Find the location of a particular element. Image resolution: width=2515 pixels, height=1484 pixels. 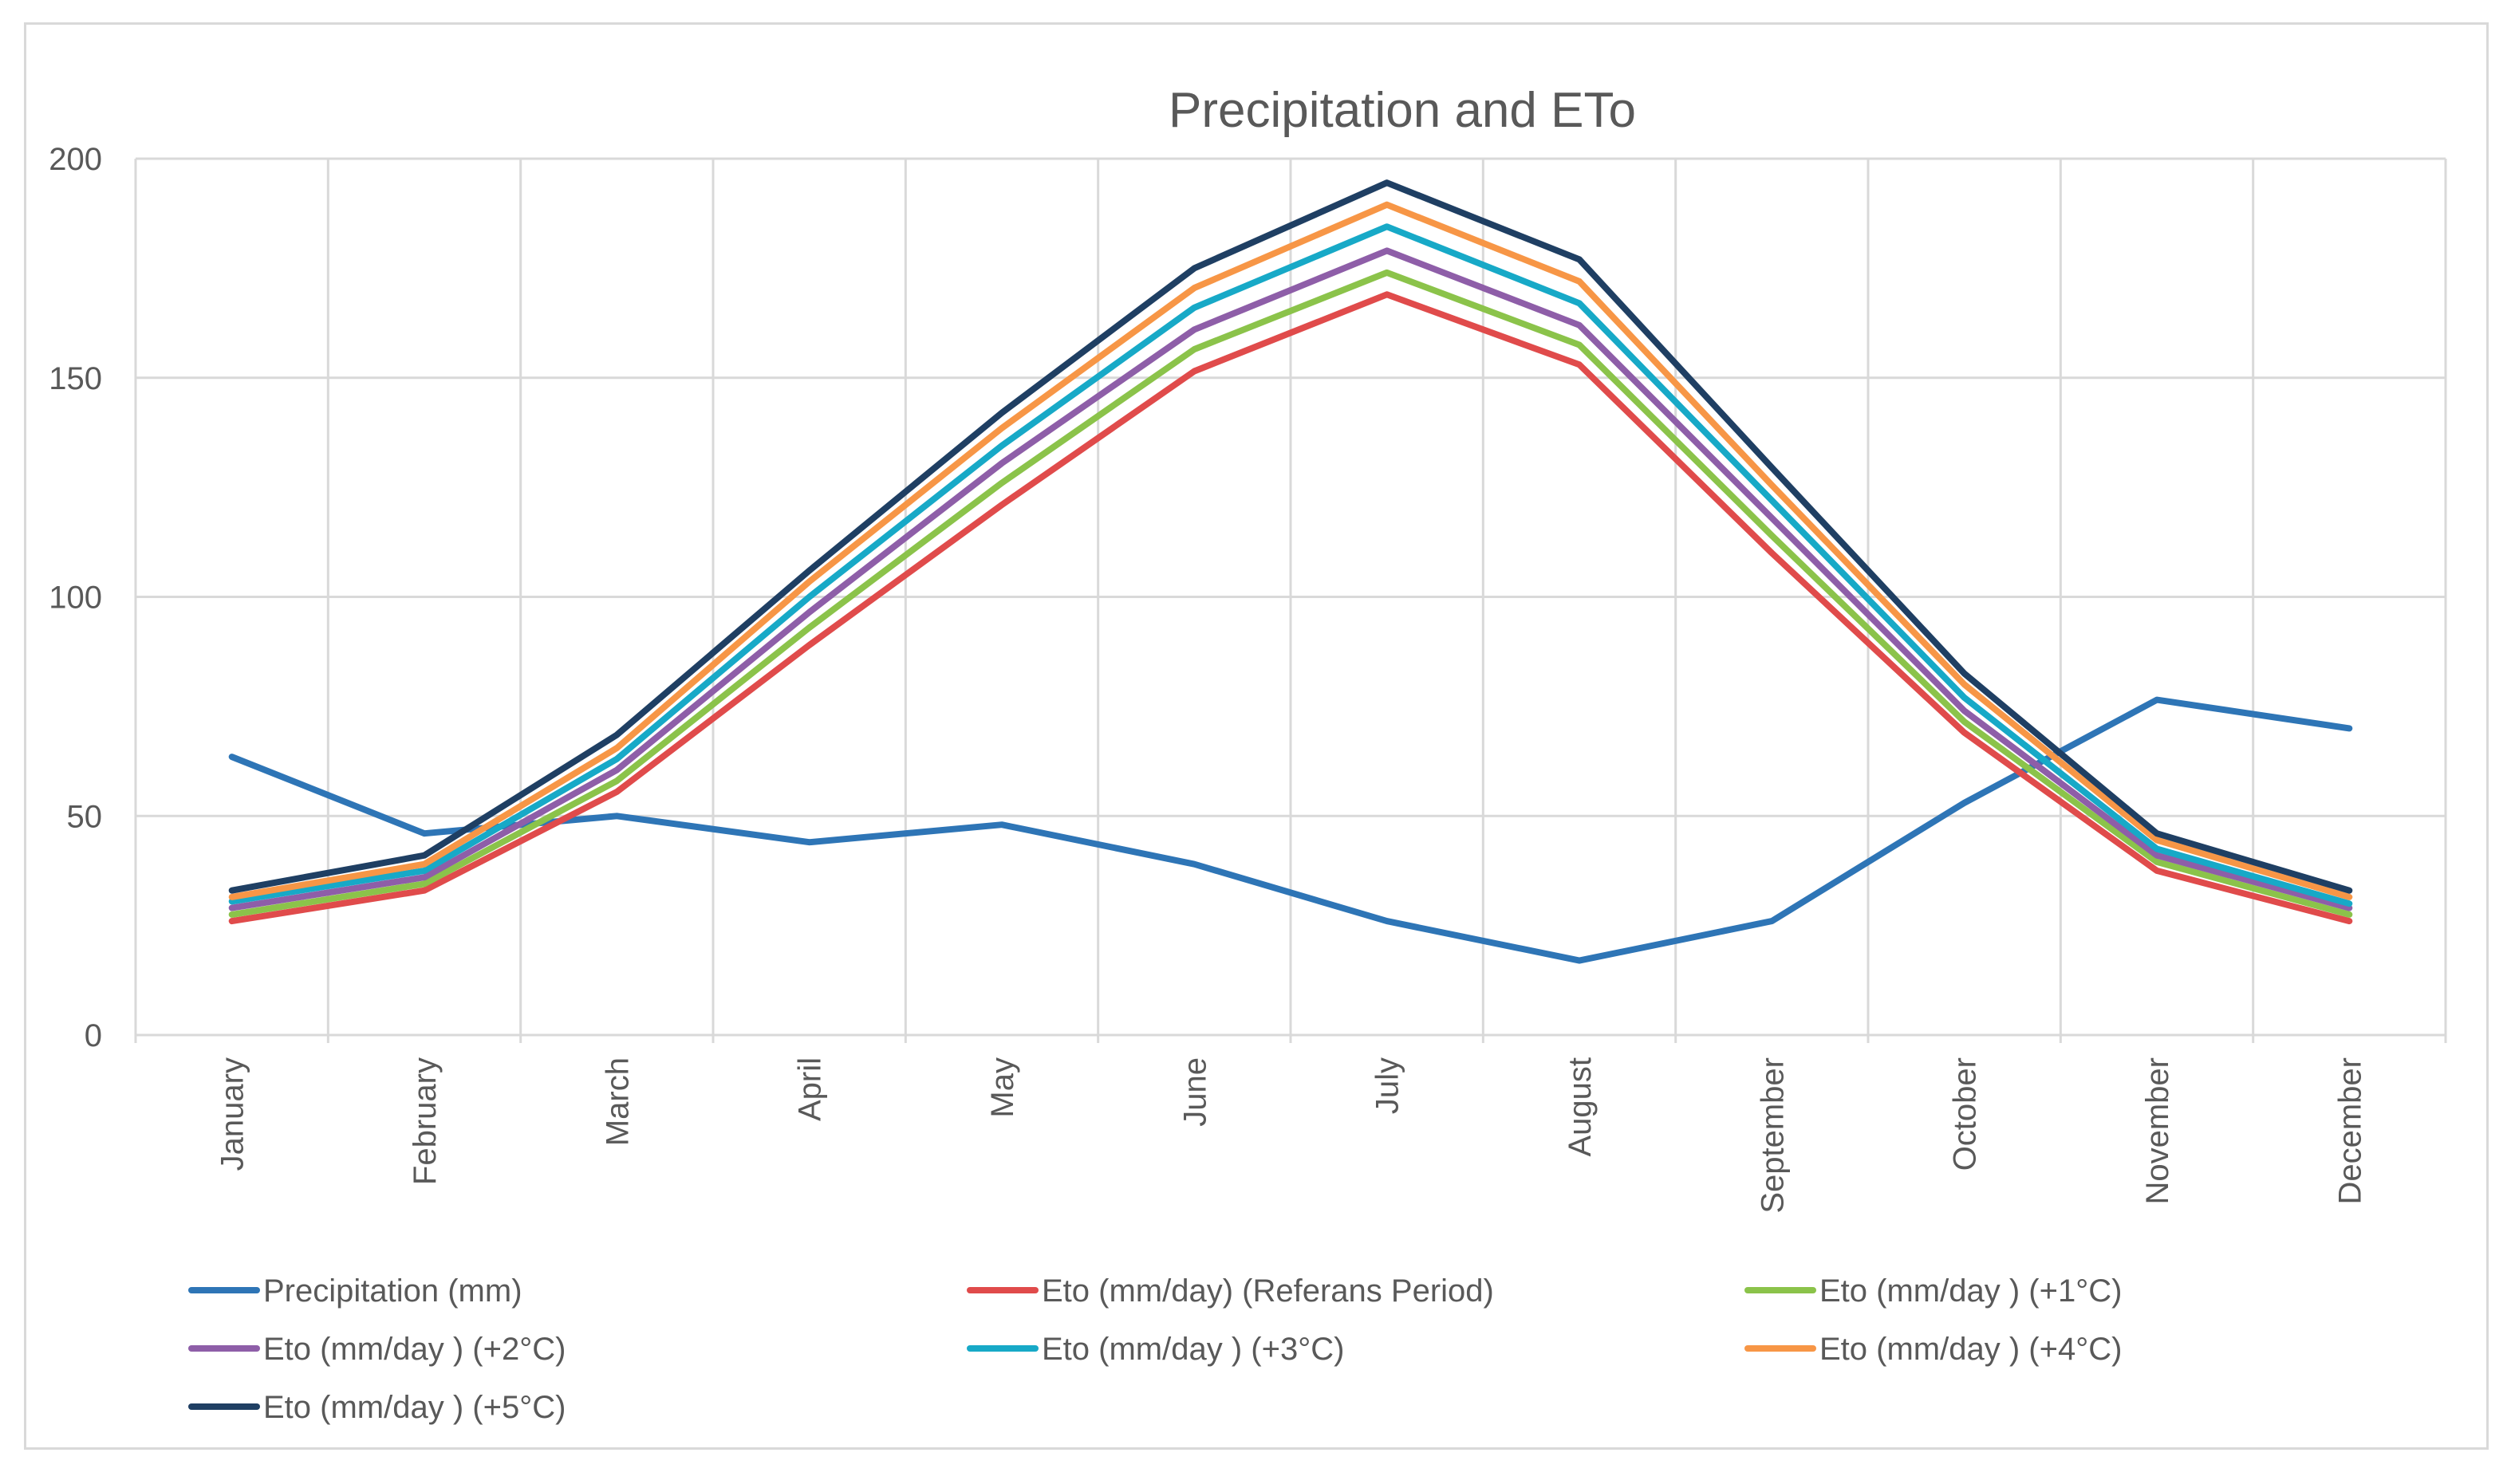

legend-label: Eto (mm/day ) (+5°C) is located at coordinates (415, 1407).